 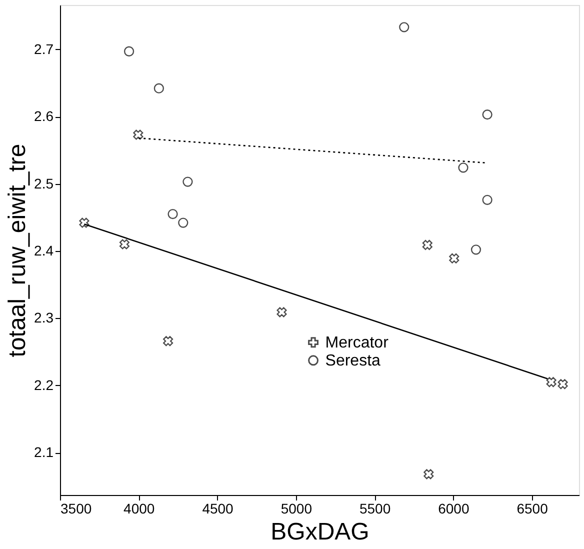 I want to click on y-axis-title: totaal_ruw_eiwit_tre, so click(x=18, y=251).